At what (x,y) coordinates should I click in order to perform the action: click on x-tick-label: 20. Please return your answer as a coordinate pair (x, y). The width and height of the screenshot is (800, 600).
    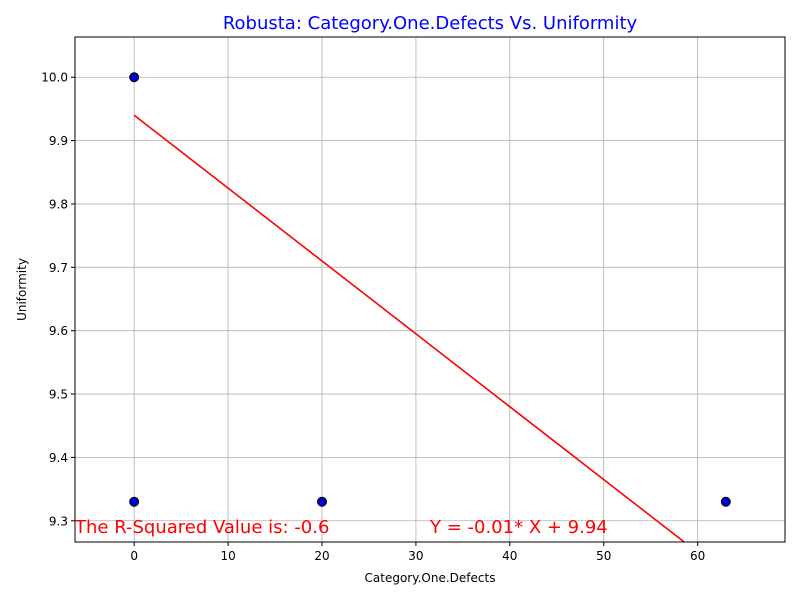
    Looking at the image, I should click on (321, 556).